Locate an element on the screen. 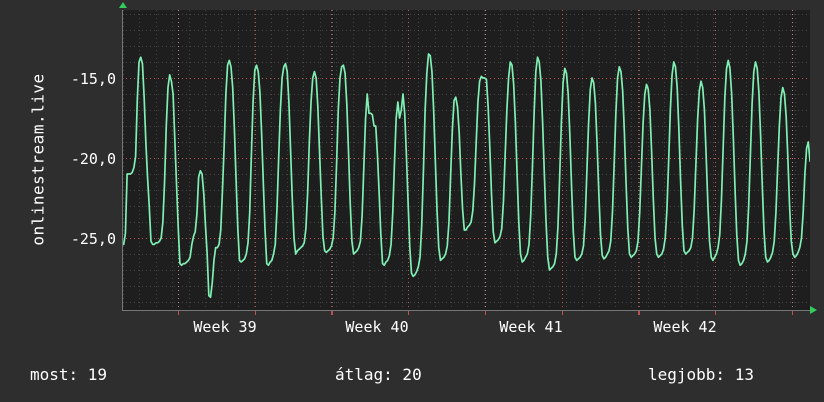 This screenshot has width=824, height=402. axis-up-arrow-icon is located at coordinates (123, 5).